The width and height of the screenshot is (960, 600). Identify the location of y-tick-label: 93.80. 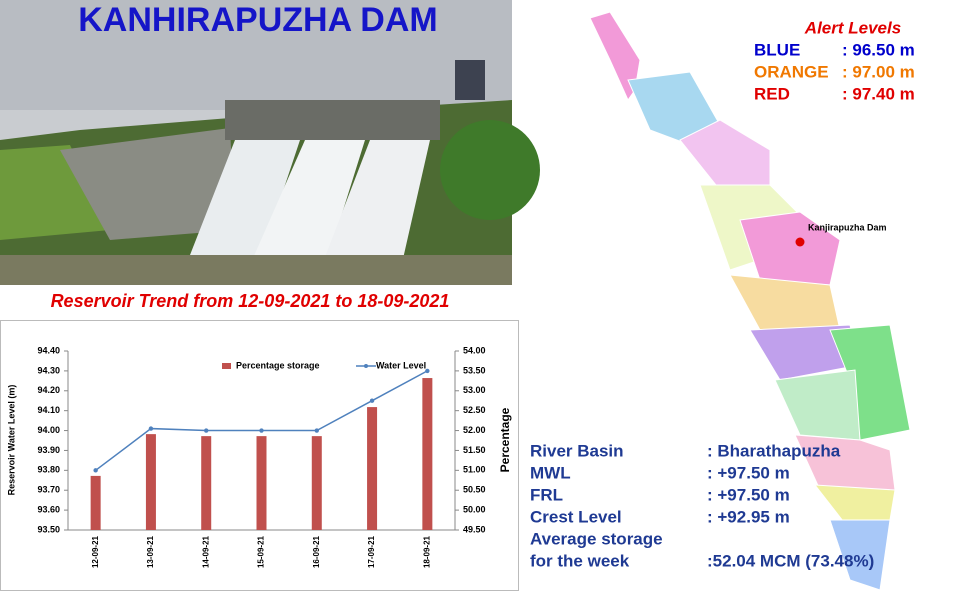
(48, 470).